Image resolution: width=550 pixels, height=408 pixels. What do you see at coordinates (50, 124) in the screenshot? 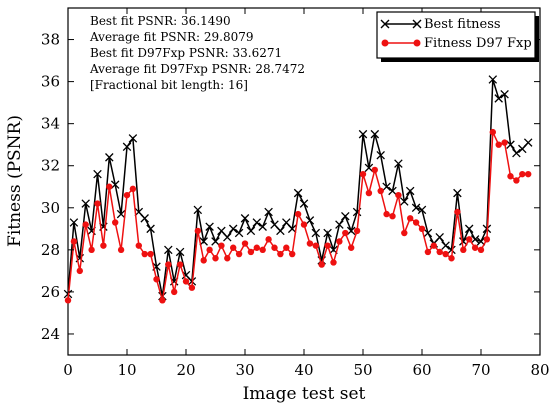
I see `y-tick-label: 34` at bounding box center [50, 124].